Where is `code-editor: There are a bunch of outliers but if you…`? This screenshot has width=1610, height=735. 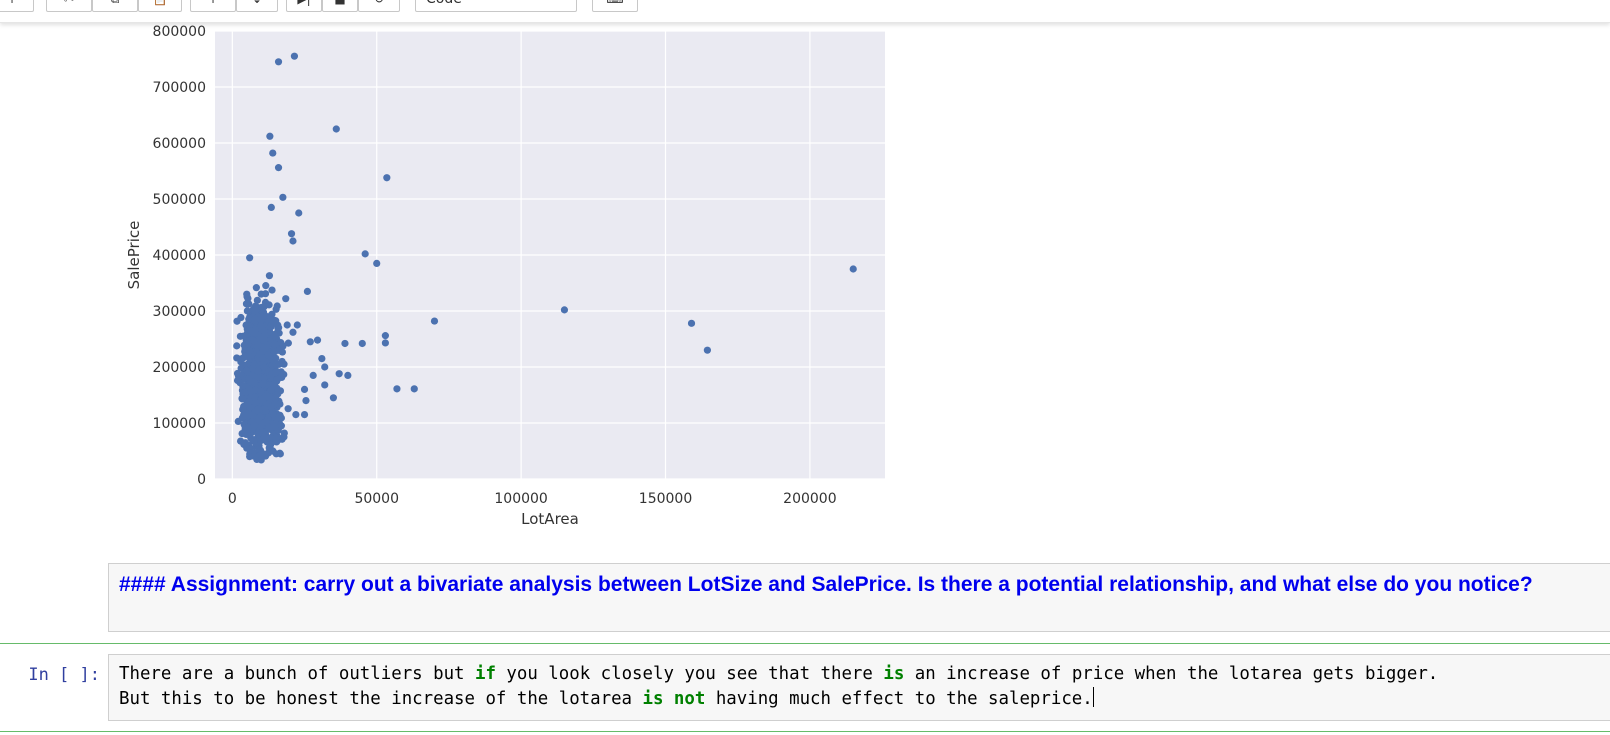 code-editor: There are a bunch of outliers but if you… is located at coordinates (859, 687).